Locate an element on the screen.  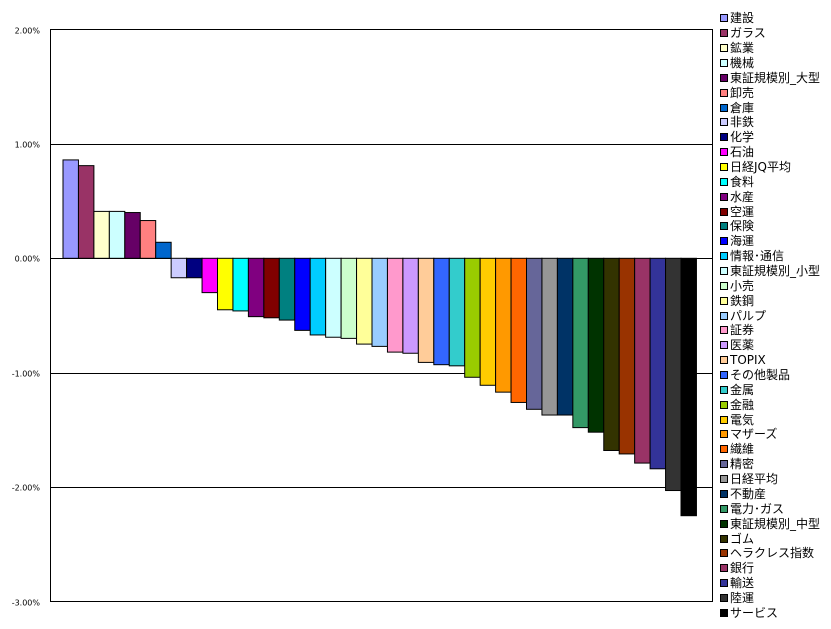
legend-label: 電気 is located at coordinates (742, 419).